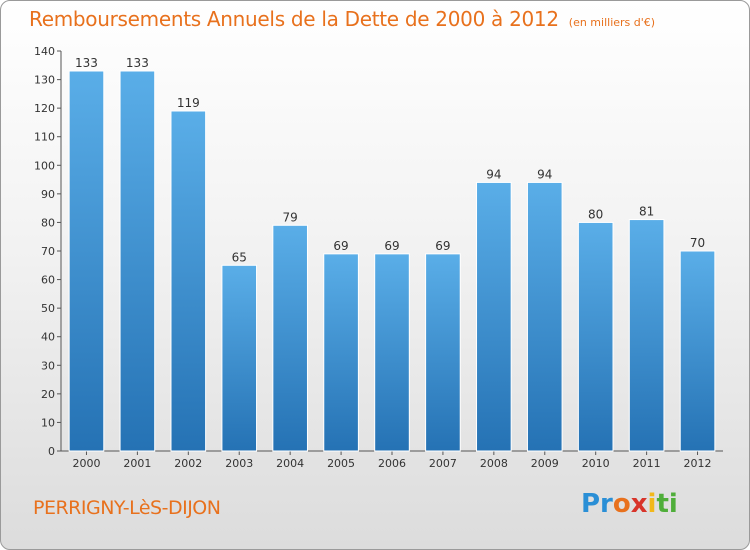 Image resolution: width=750 pixels, height=550 pixels. What do you see at coordinates (646, 212) in the screenshot?
I see `bar-value-label: 81` at bounding box center [646, 212].